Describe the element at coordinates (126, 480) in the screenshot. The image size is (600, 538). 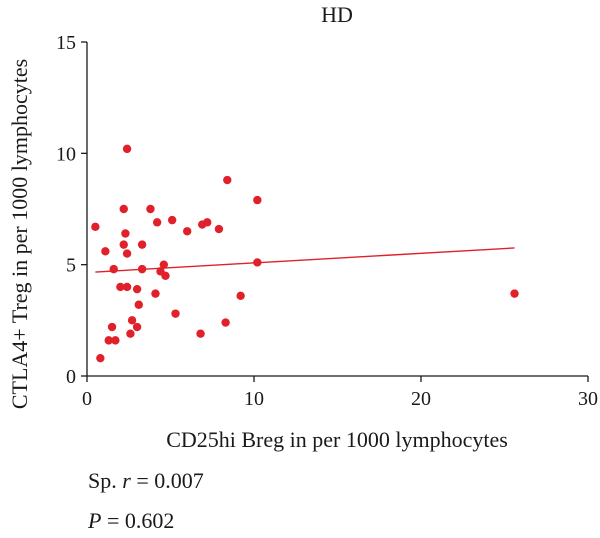
I see `r-symbol: r` at that location.